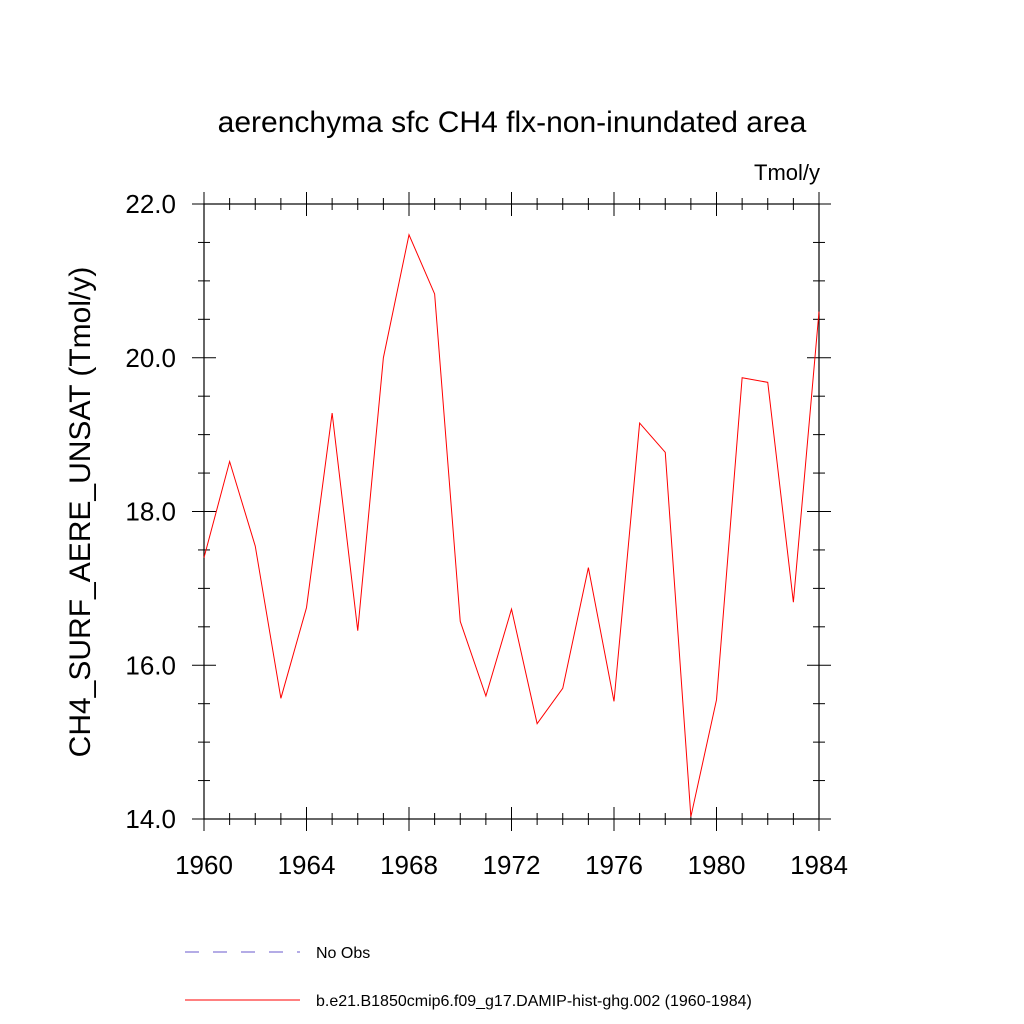 Image resolution: width=1024 pixels, height=1024 pixels. Describe the element at coordinates (150, 819) in the screenshot. I see `y-tick-label: 14.0` at that location.